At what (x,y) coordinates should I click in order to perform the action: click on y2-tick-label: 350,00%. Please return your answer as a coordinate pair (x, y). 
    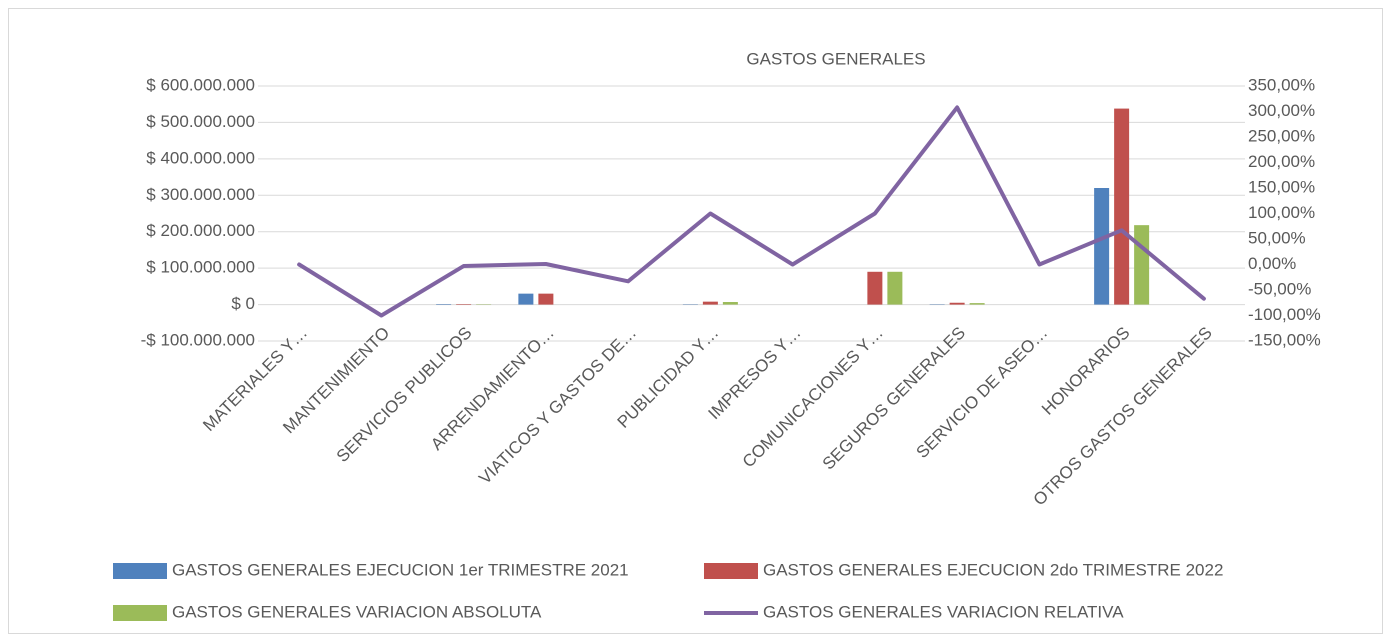
    Looking at the image, I should click on (1281, 84).